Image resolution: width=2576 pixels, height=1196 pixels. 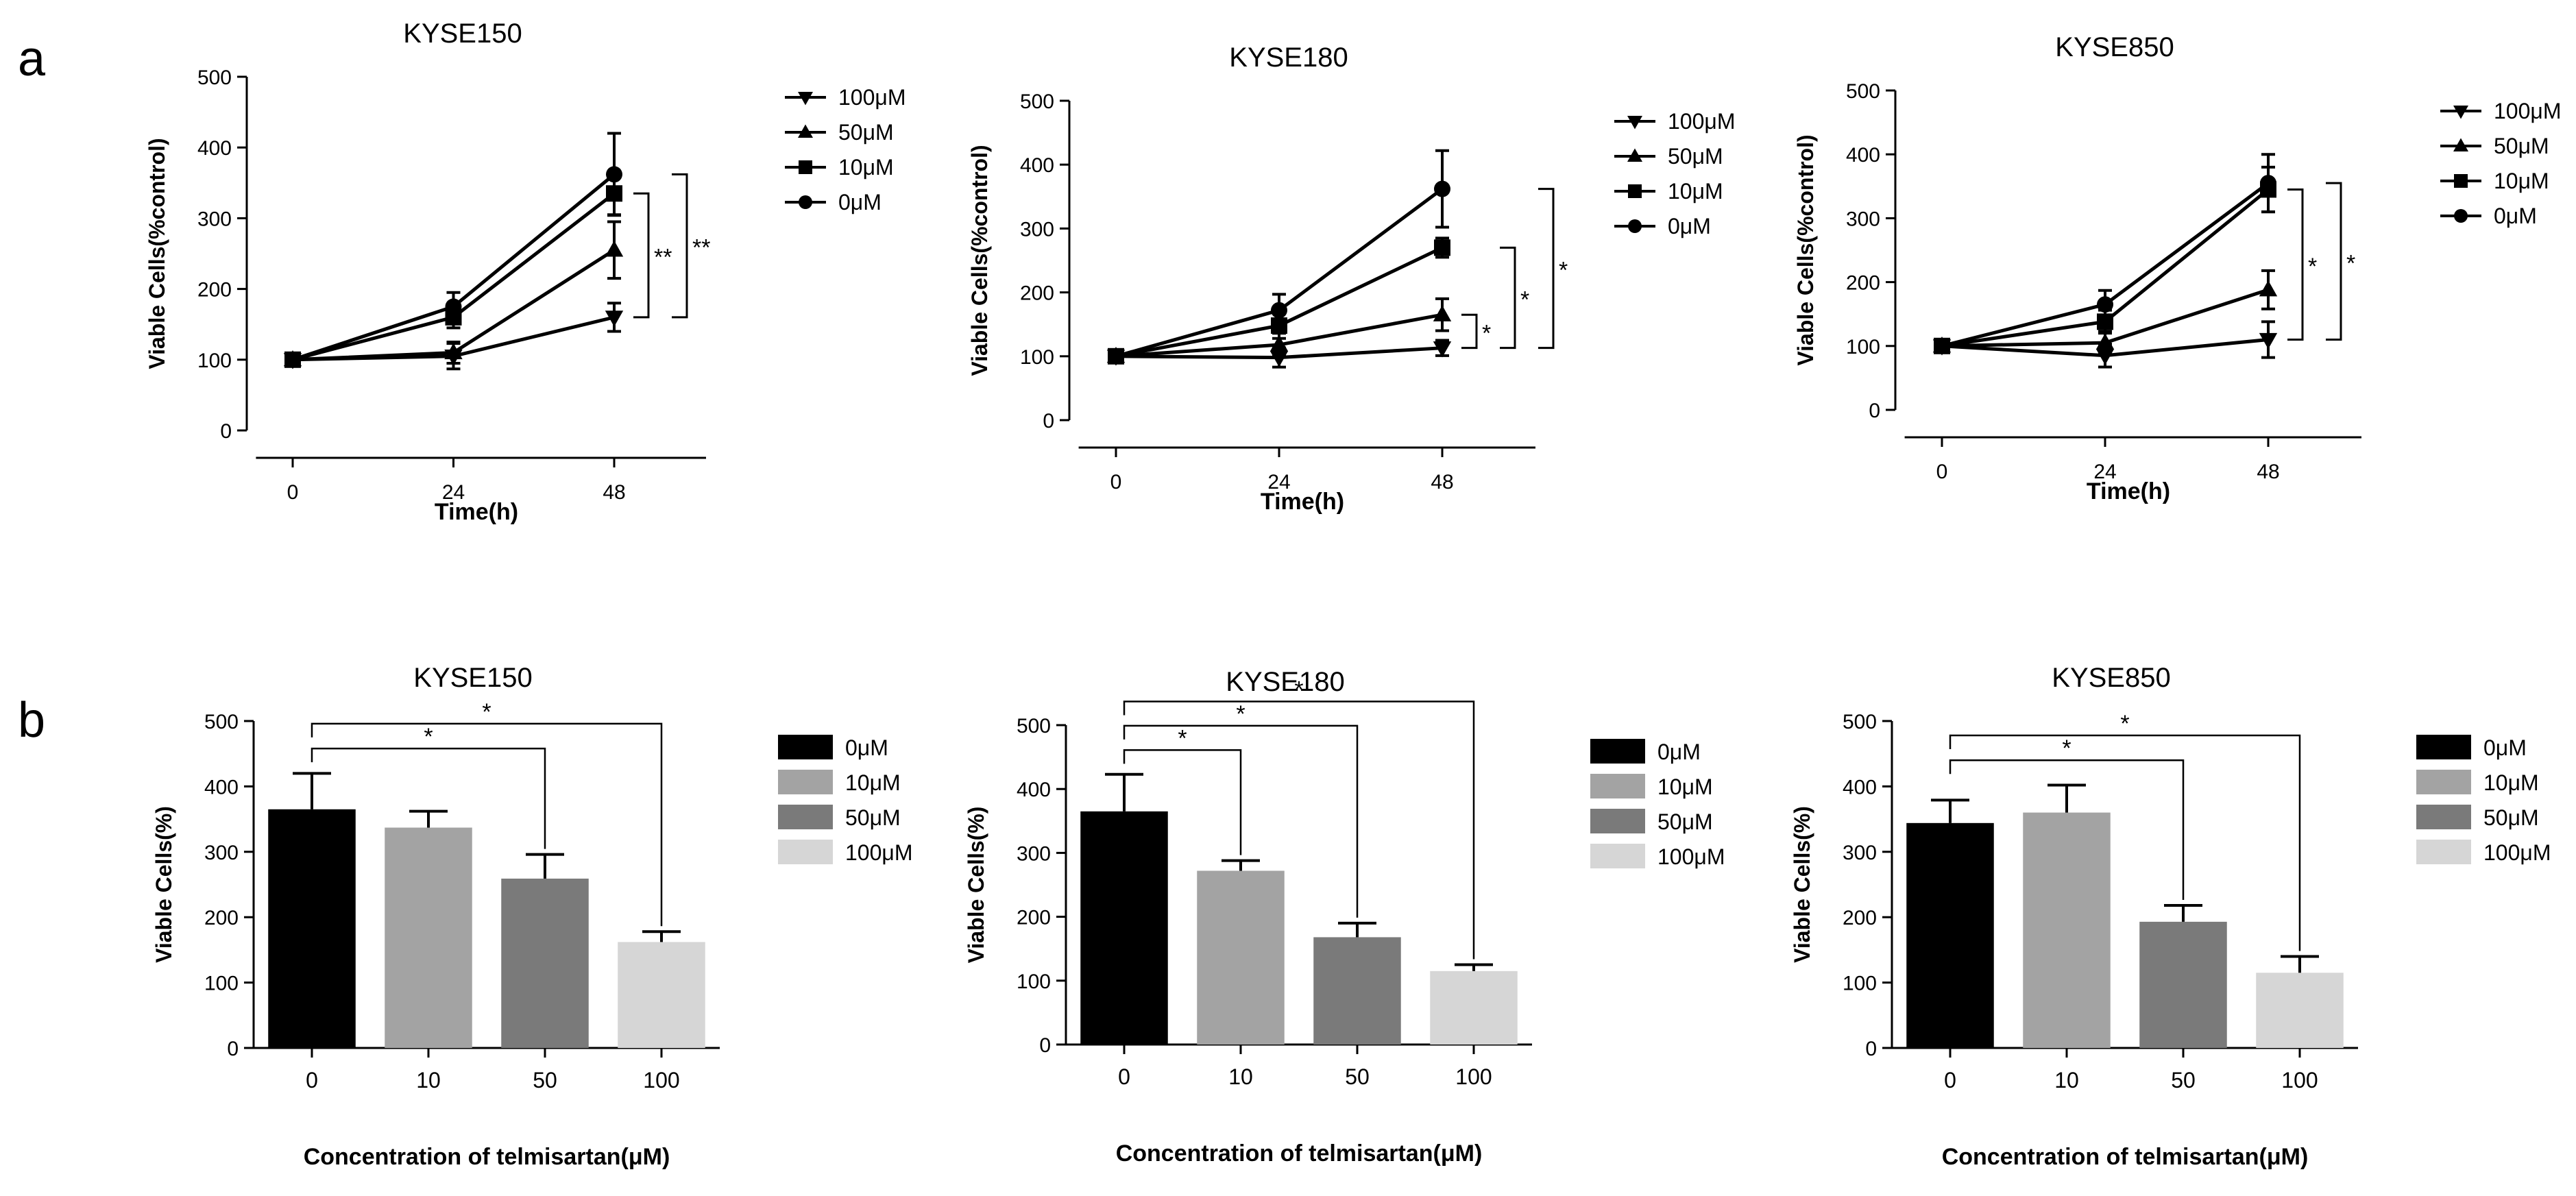 What do you see at coordinates (1442, 482) in the screenshot?
I see `x-tick-label: 48` at bounding box center [1442, 482].